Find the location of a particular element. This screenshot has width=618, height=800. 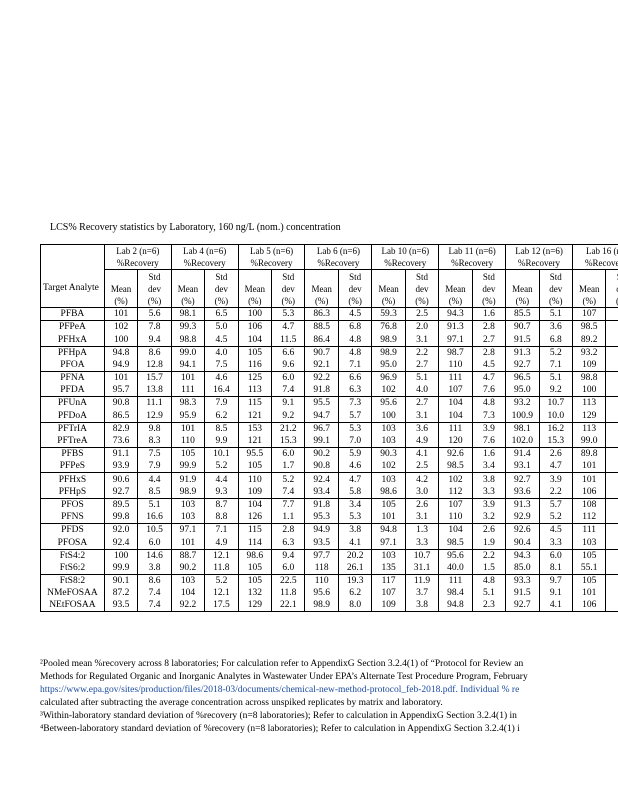

value-cell: 91.3 is located at coordinates (522, 352).